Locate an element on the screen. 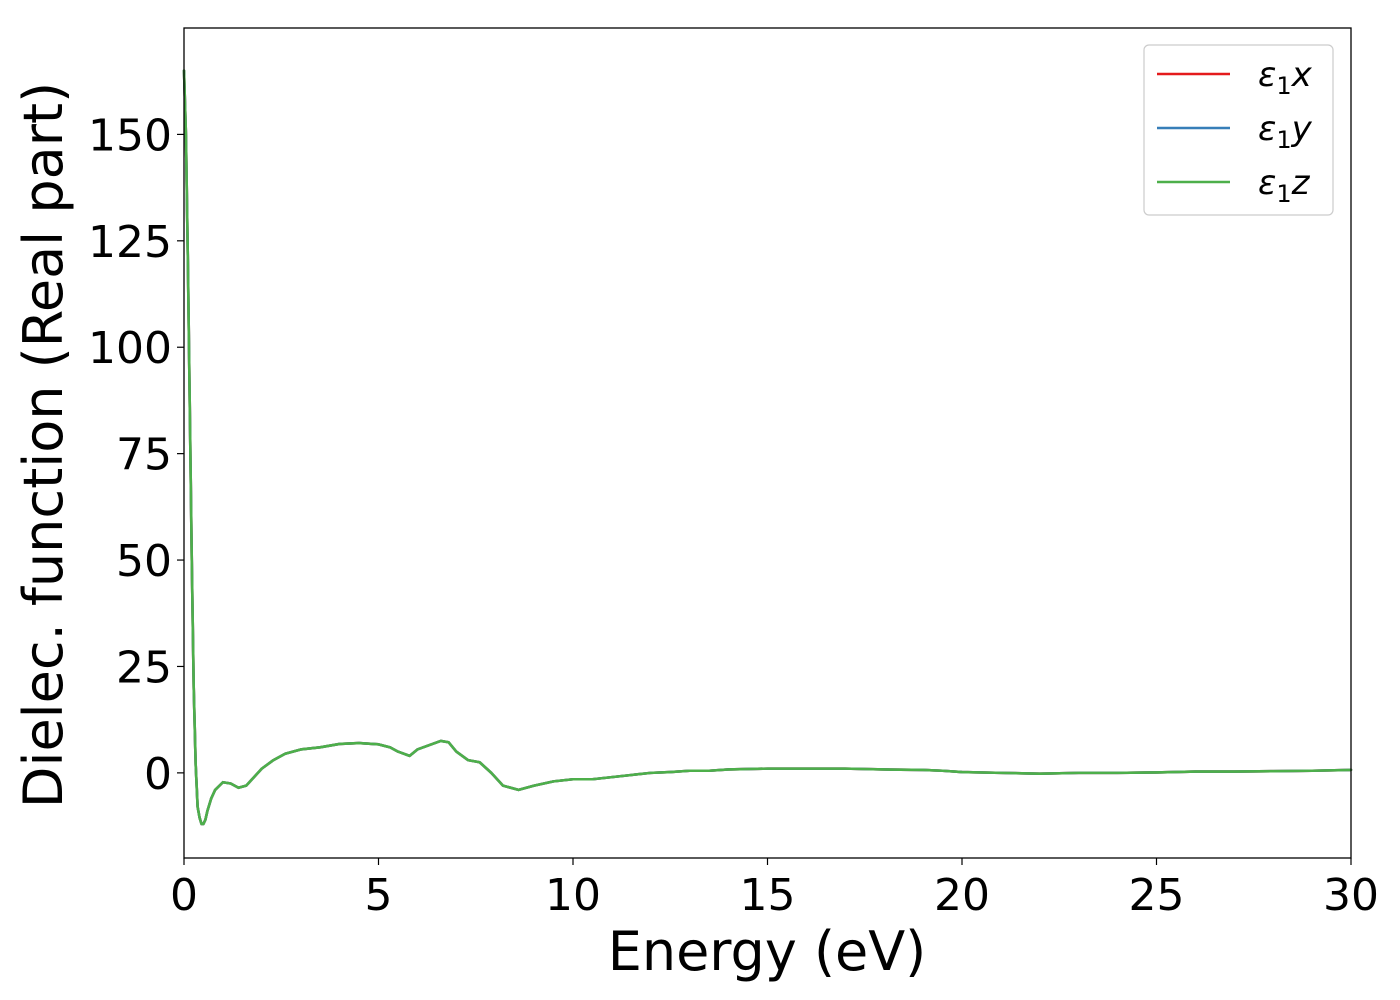 The height and width of the screenshot is (1000, 1400). legend-box is located at coordinates (1238, 130).